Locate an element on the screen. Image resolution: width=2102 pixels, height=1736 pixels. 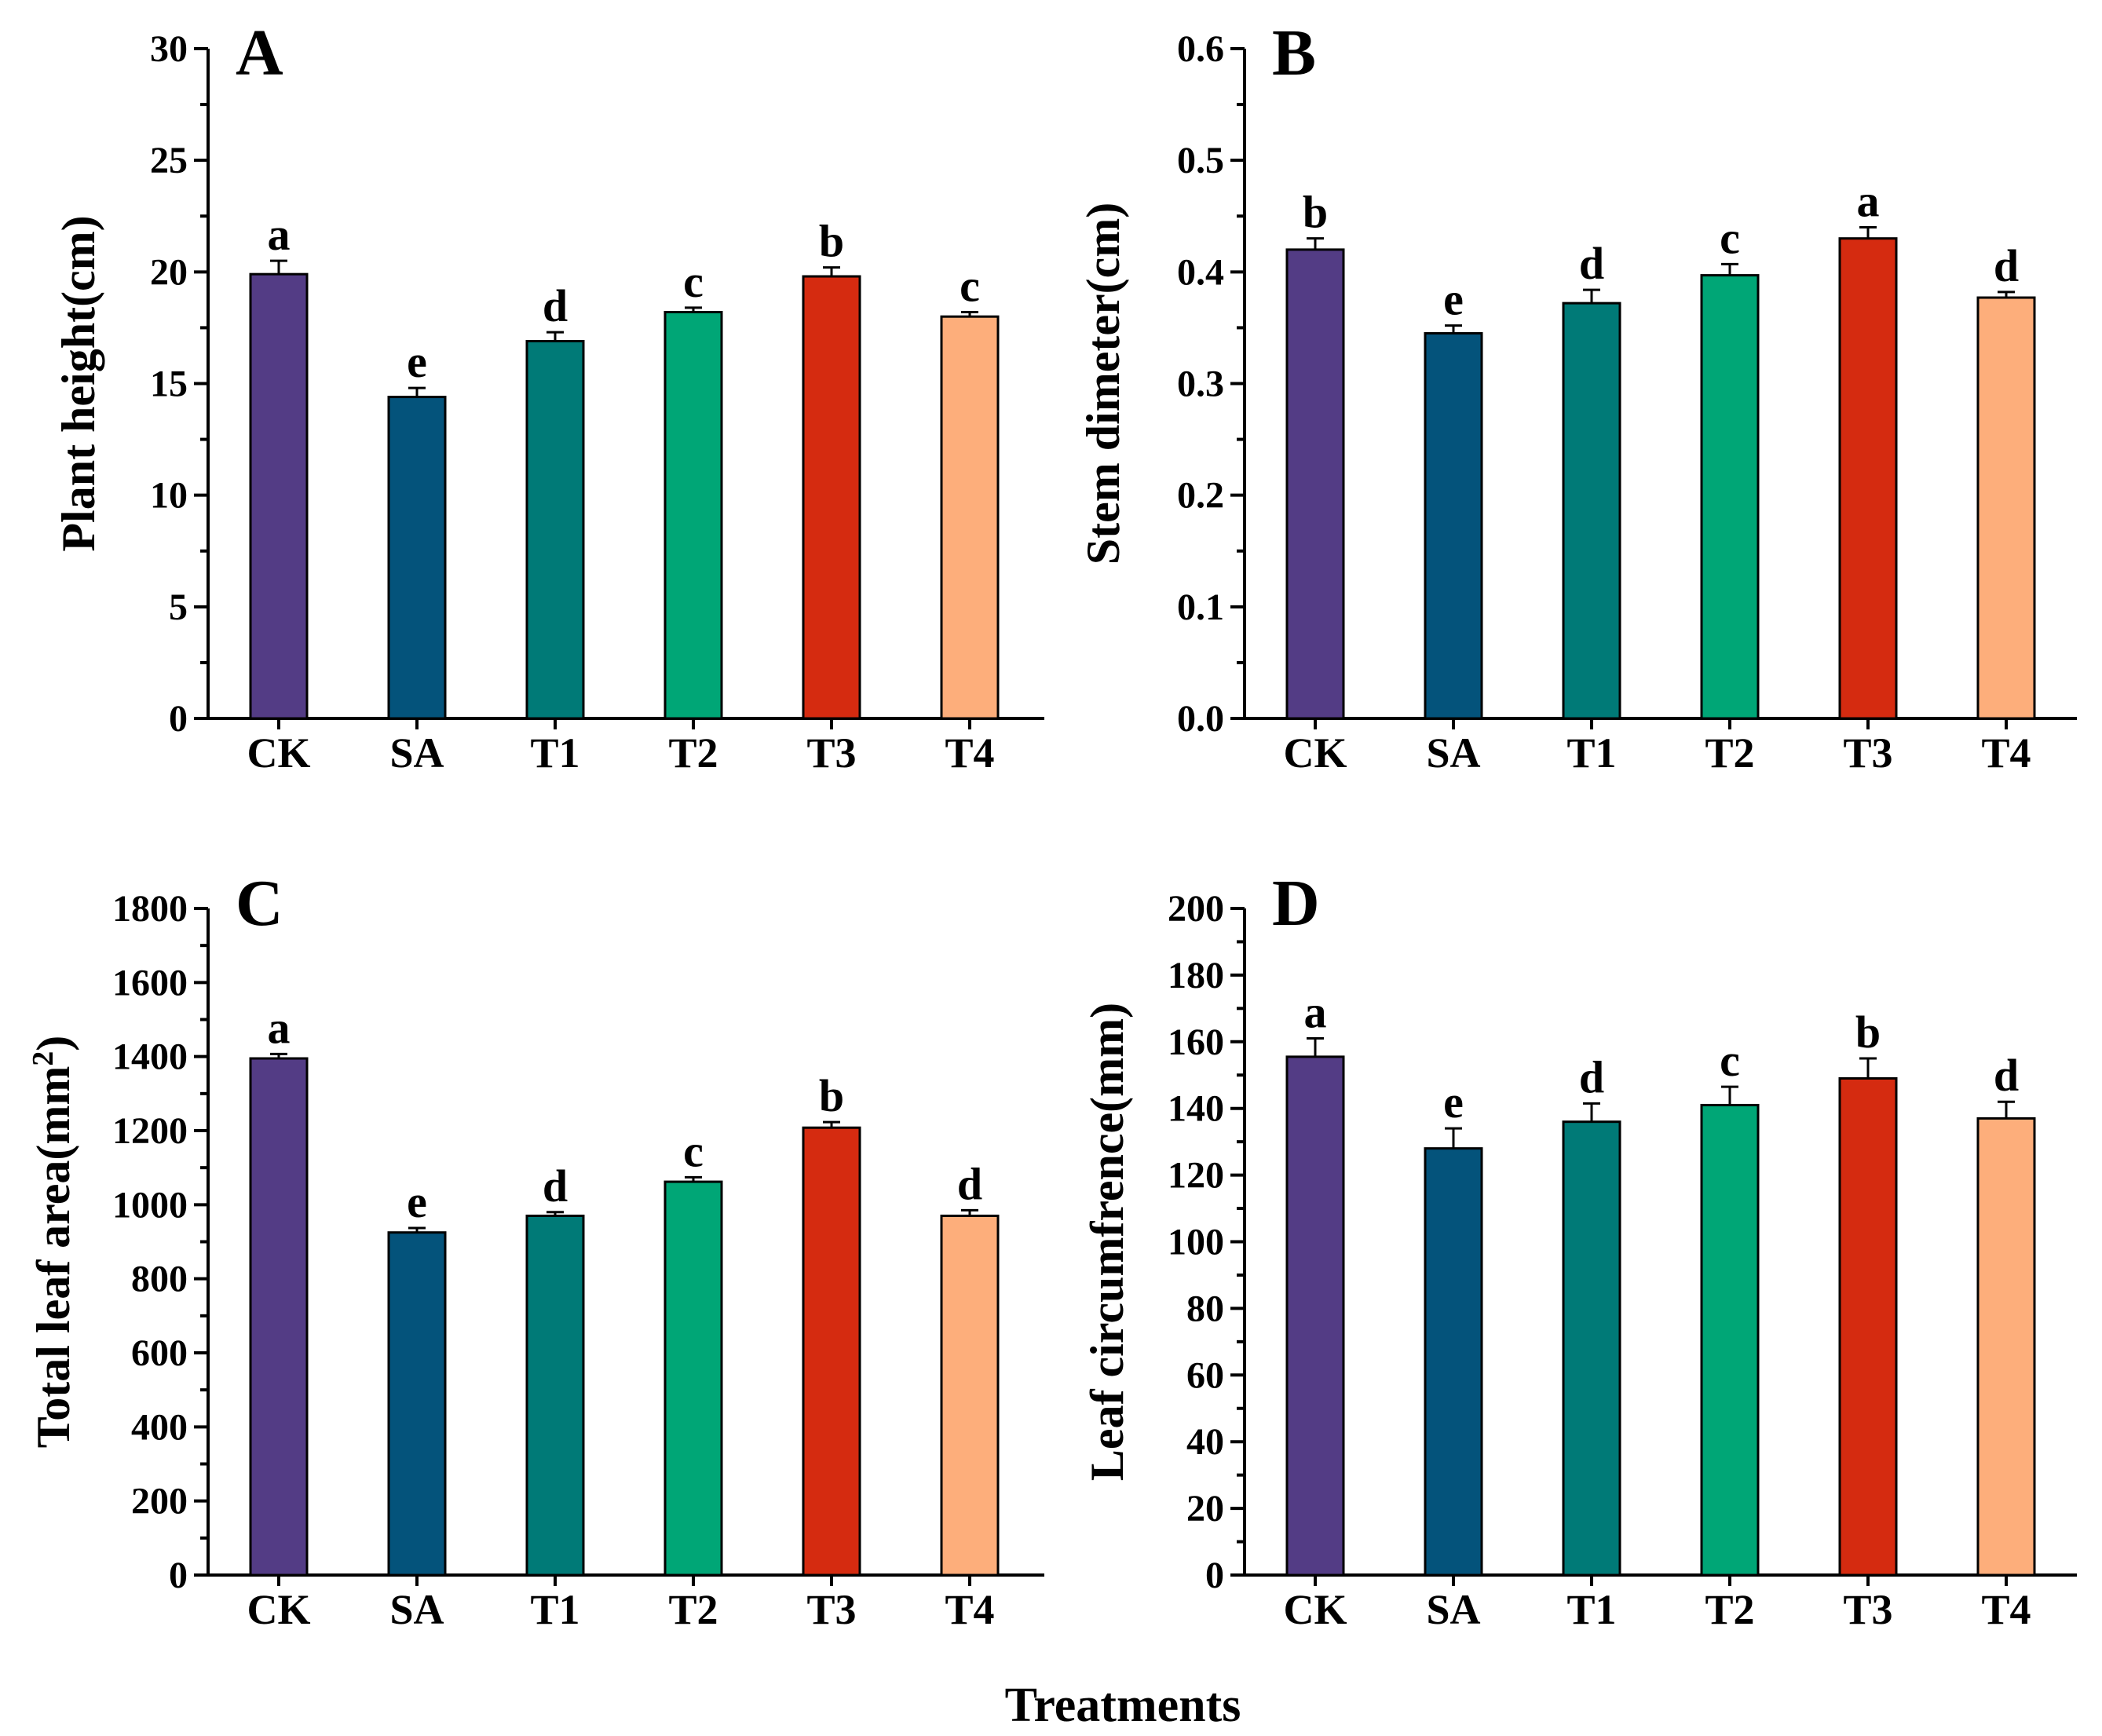
y-tick-label: 1000 is located at coordinates (150, 1205).